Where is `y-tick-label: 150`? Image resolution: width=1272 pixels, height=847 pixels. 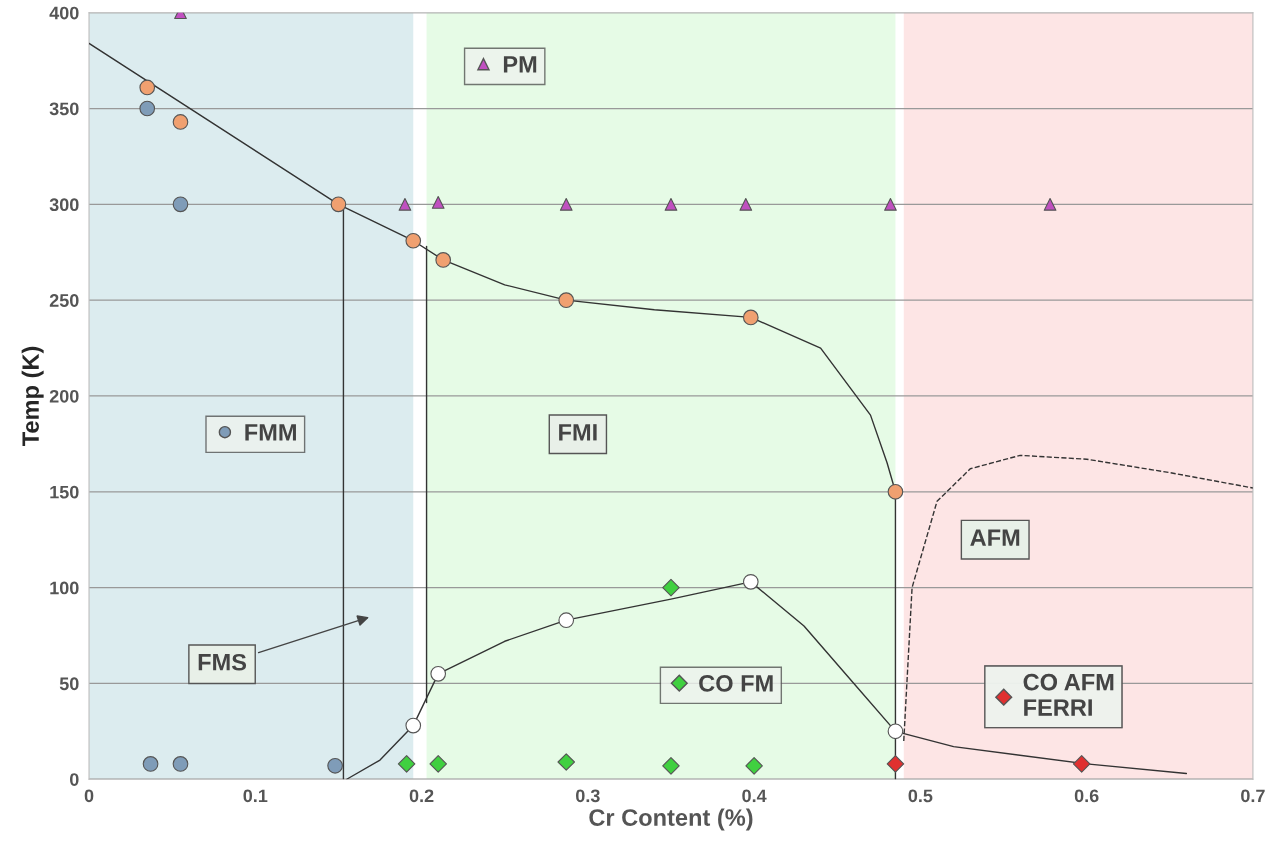 y-tick-label: 150 is located at coordinates (64, 492).